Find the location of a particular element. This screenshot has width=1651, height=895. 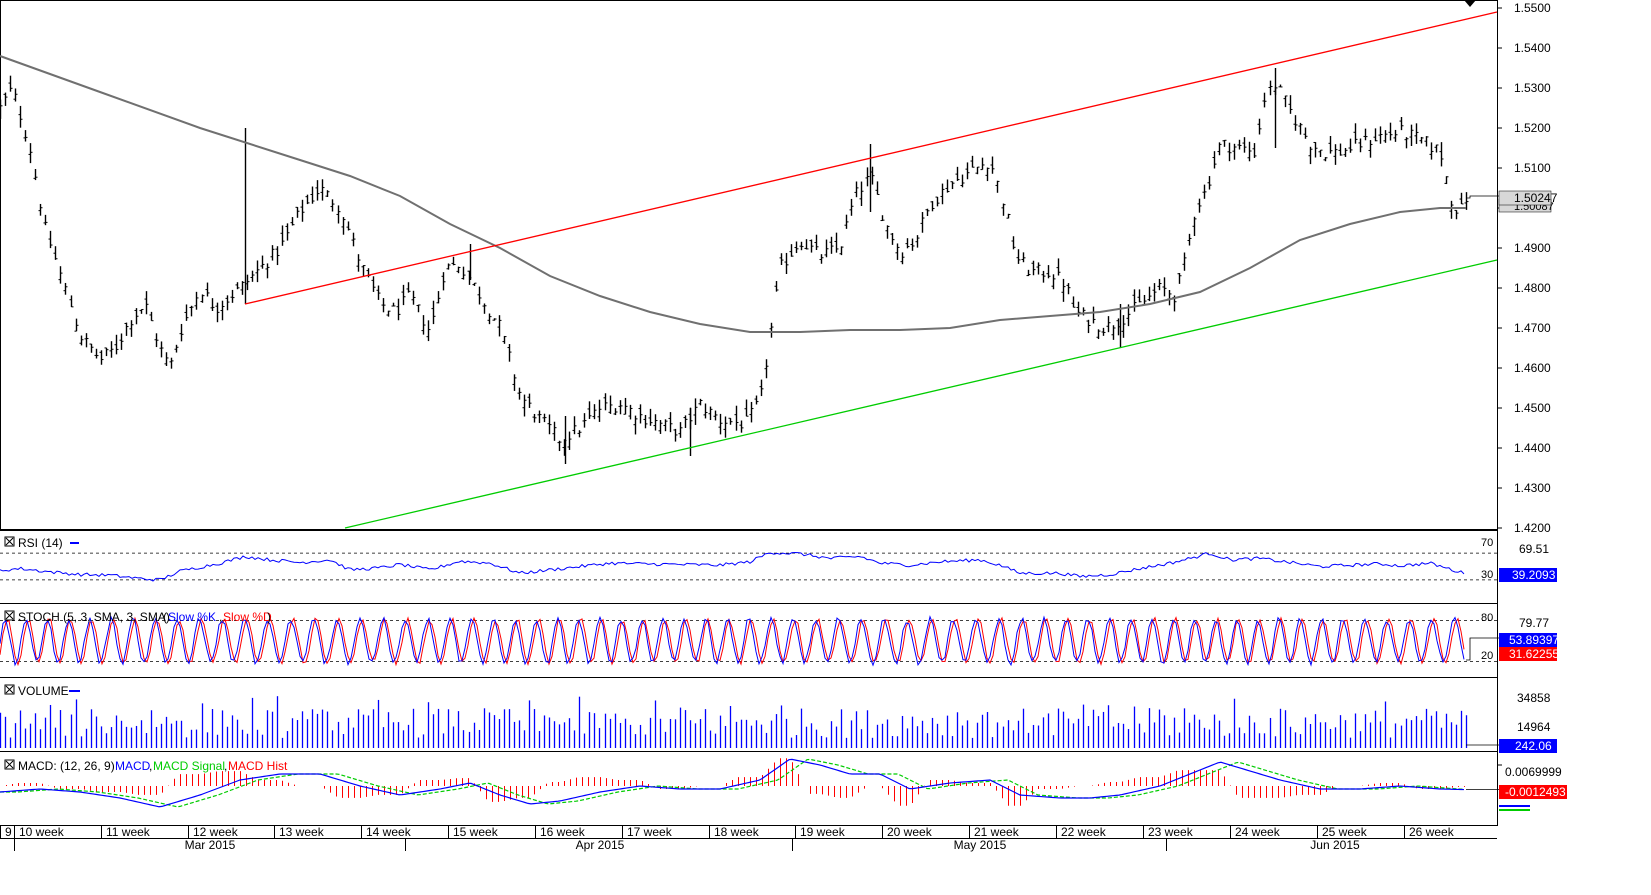

week-label: 26 week is located at coordinates (1432, 832).